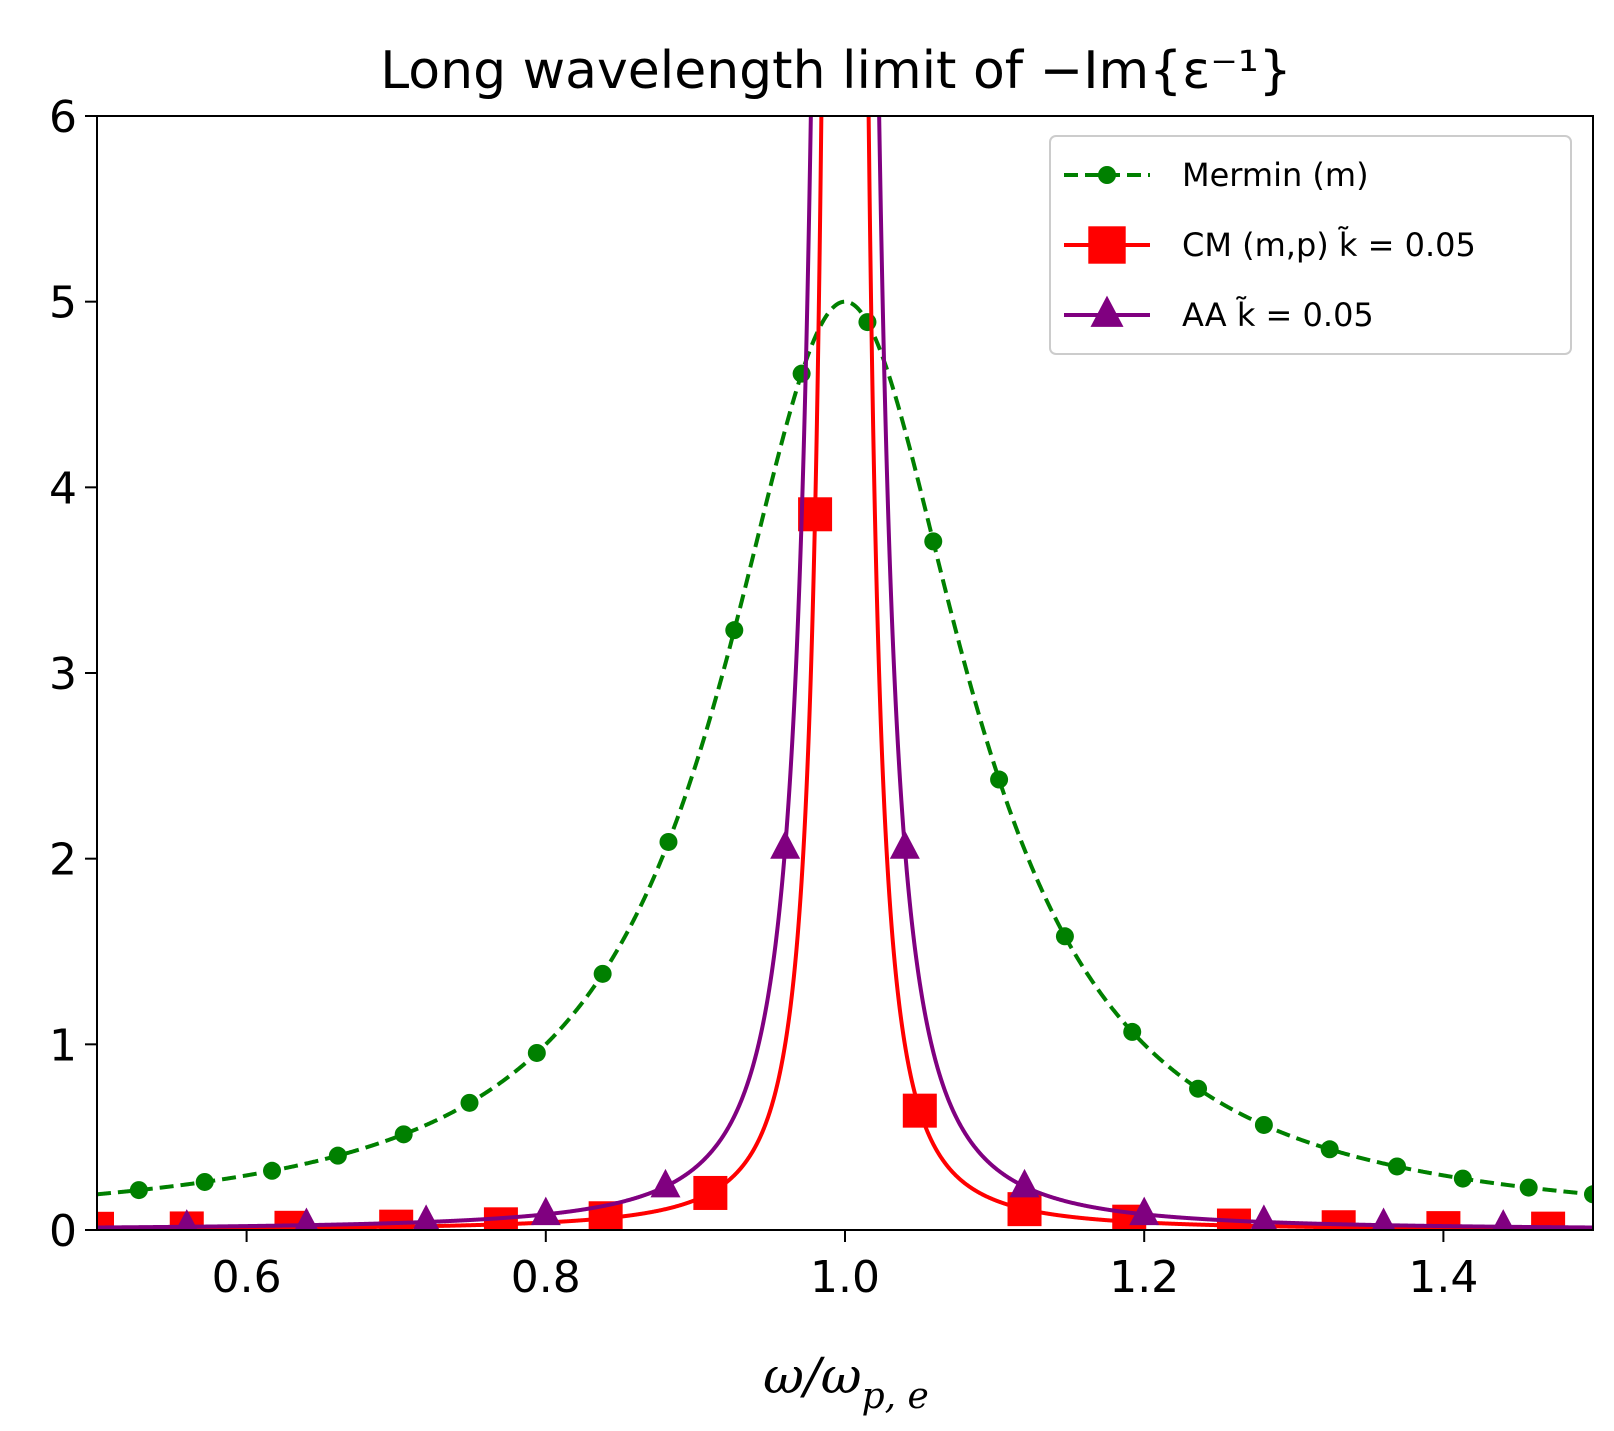 Image resolution: width=1614 pixels, height=1431 pixels. Describe the element at coordinates (247, 1277) in the screenshot. I see `x-tick-label: 0.6` at that location.